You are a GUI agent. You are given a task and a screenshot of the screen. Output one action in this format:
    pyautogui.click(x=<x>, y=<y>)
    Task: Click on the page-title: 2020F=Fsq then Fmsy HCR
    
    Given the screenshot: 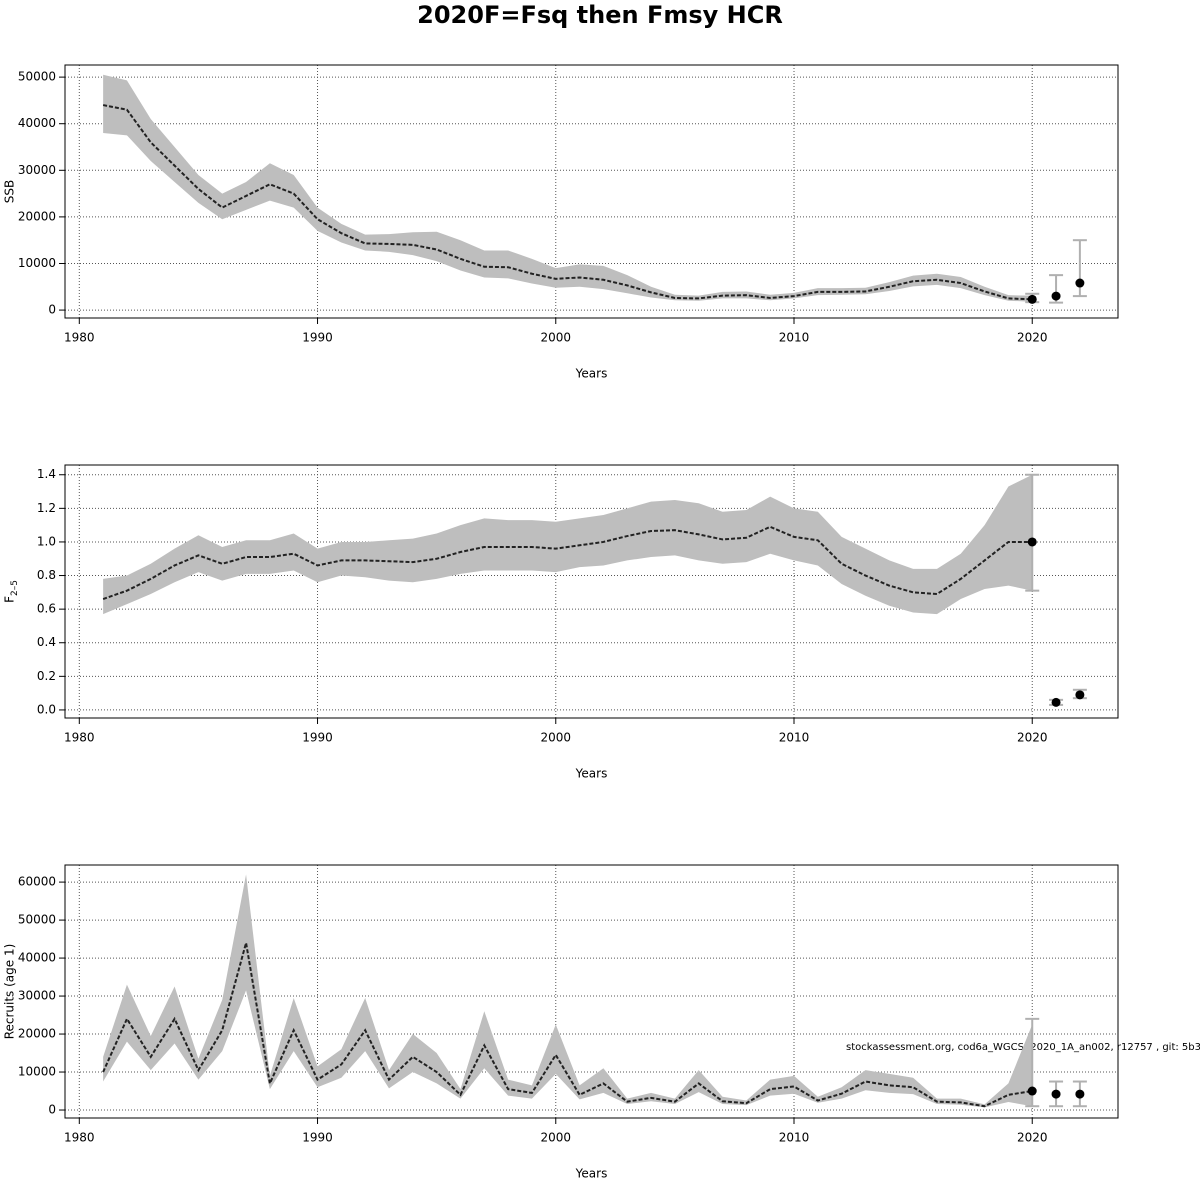 What is the action you would take?
    pyautogui.click(x=600, y=15)
    